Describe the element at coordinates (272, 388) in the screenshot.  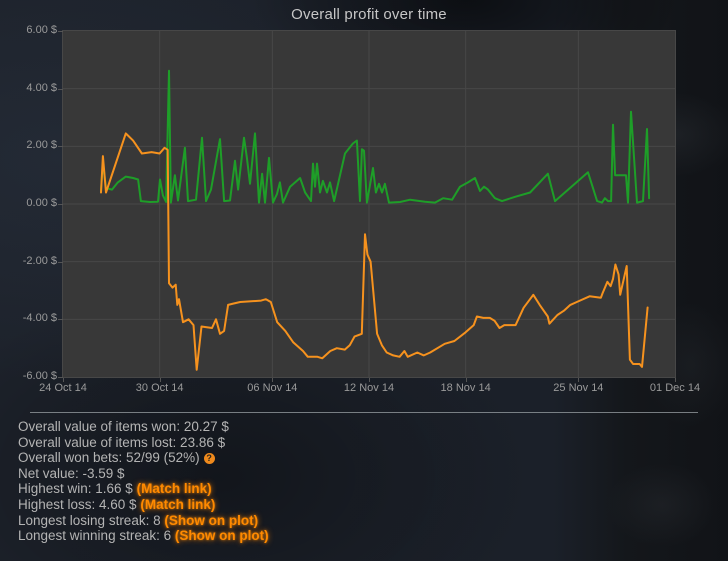
I see `x-axis-label: 06 Nov 14` at that location.